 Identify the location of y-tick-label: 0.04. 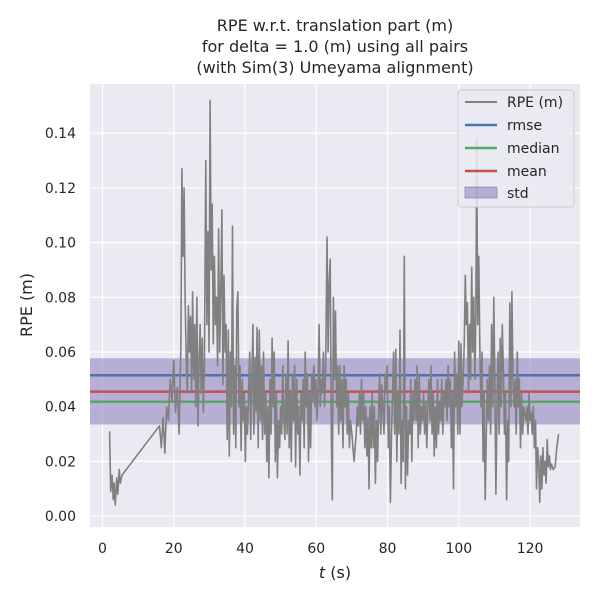
(60, 408).